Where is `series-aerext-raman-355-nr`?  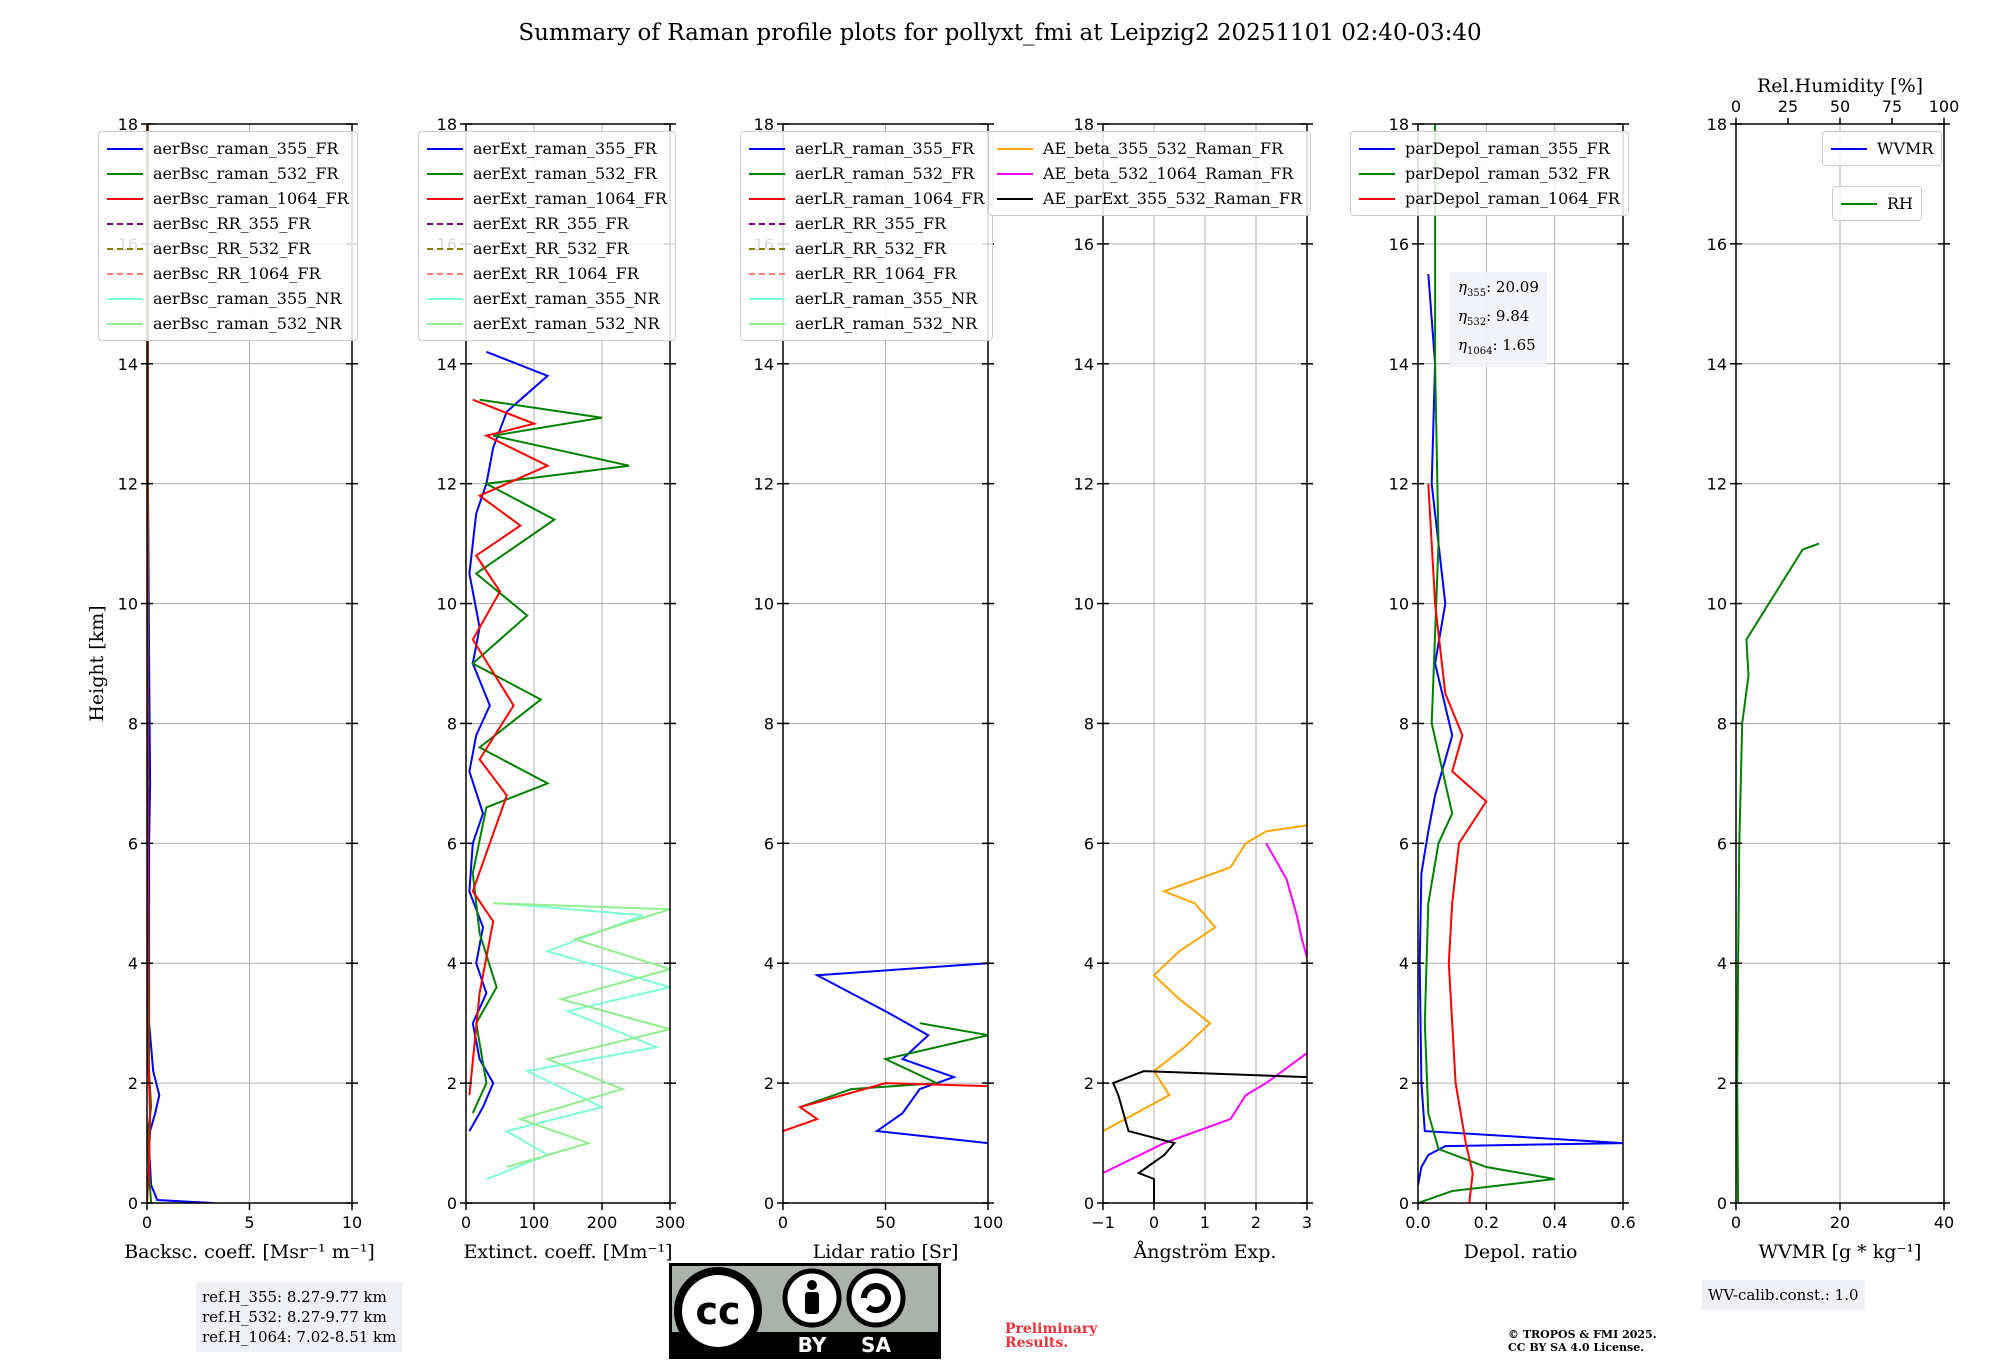 series-aerext-raman-355-nr is located at coordinates (578, 1041).